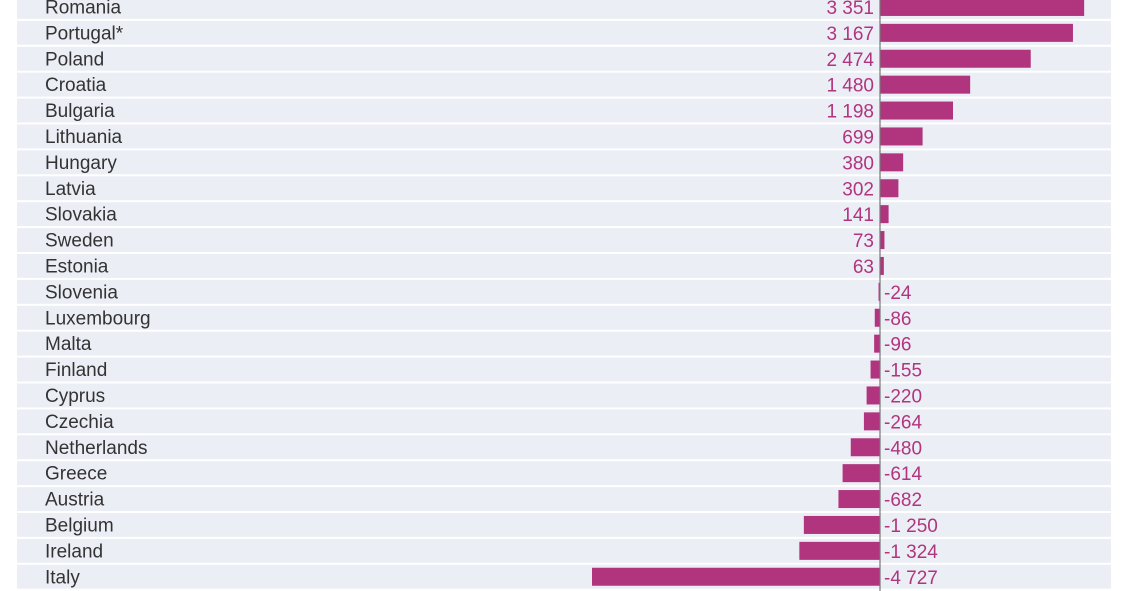  Describe the element at coordinates (903, 371) in the screenshot. I see `value-label: -155` at that location.